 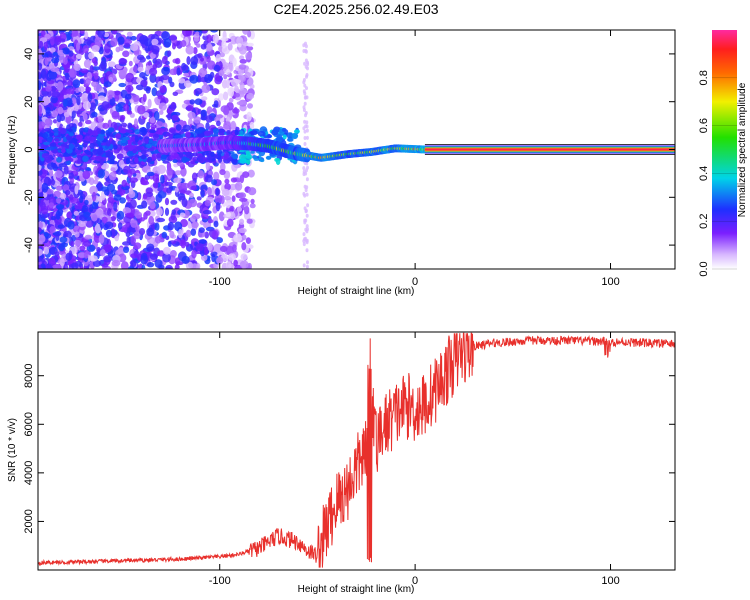 I want to click on colorbar-label: Normalized spectral amplitude, so click(x=742, y=149).